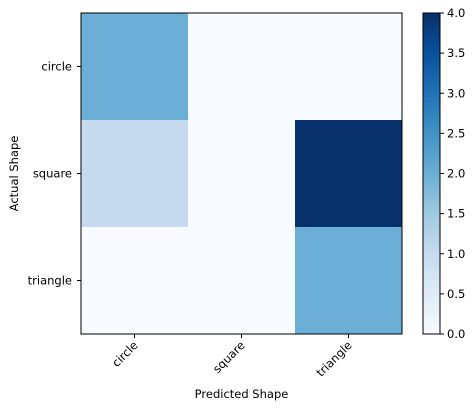 This screenshot has width=474, height=409. Describe the element at coordinates (456, 294) in the screenshot. I see `colorbar-tick-label: 0.5` at that location.